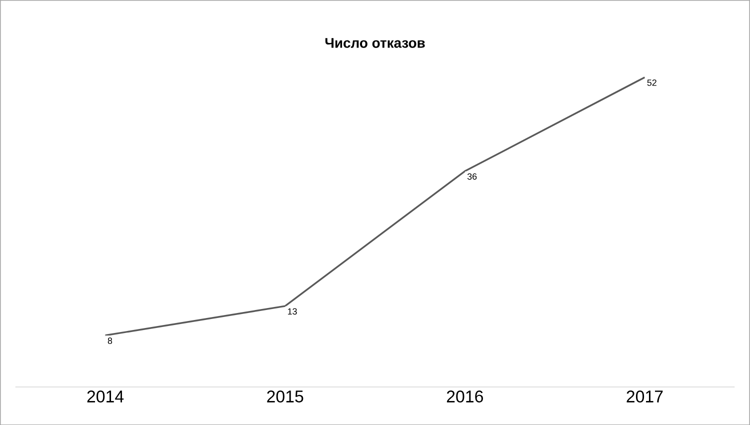 This screenshot has height=425, width=750. Describe the element at coordinates (292, 311) in the screenshot. I see `data-label: 13` at that location.